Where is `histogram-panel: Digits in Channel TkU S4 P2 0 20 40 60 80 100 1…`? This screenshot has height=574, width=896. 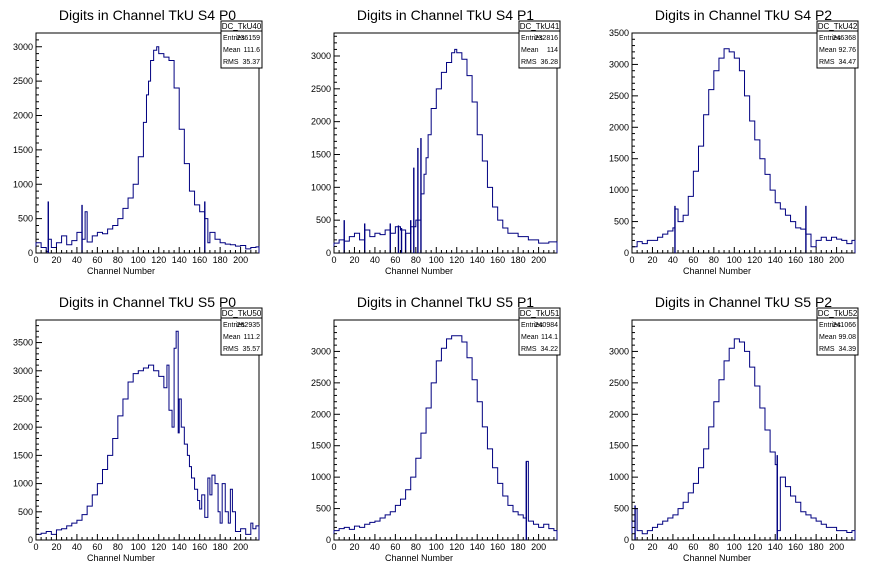 histogram-panel: Digits in Channel TkU S4 P2 0 20 40 60 80 100 1… is located at coordinates (734, 141).